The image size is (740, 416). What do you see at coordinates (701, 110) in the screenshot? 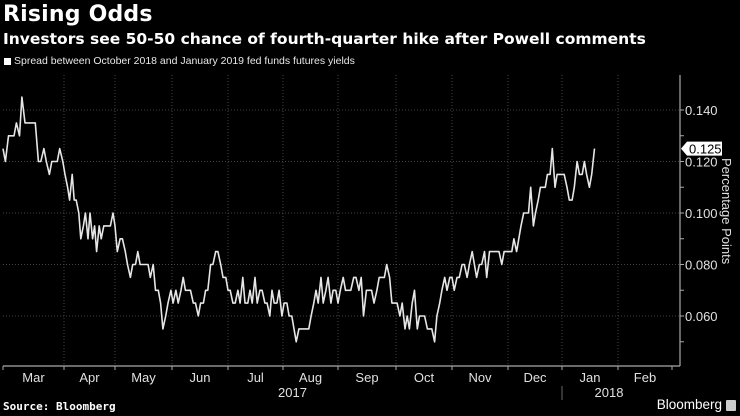
I see `y-tick-label: 0.140` at bounding box center [701, 110].